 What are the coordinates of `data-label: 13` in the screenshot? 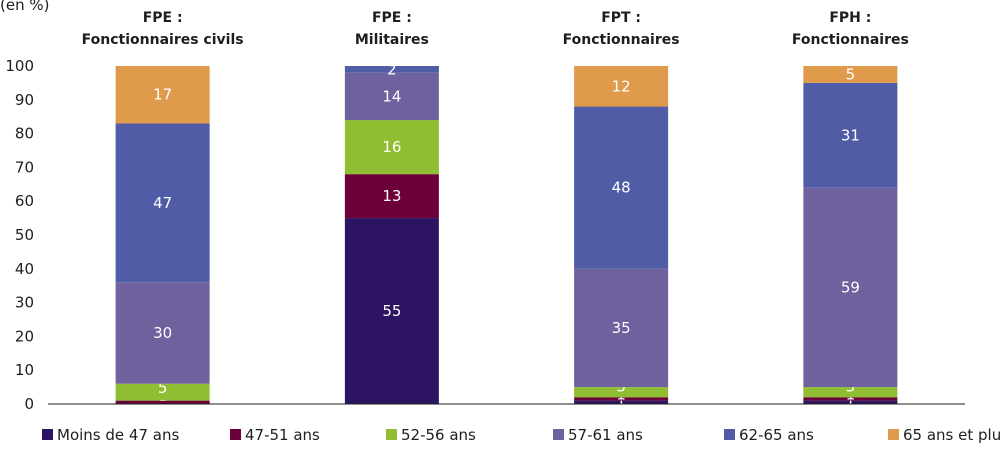 It's located at (391, 196).